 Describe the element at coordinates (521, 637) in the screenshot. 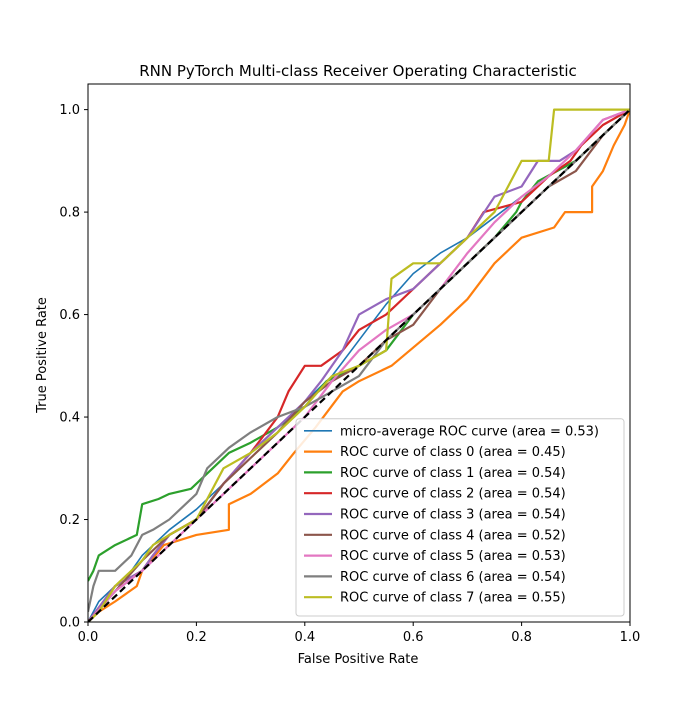

I see `x-tick-label: 0.8` at that location.